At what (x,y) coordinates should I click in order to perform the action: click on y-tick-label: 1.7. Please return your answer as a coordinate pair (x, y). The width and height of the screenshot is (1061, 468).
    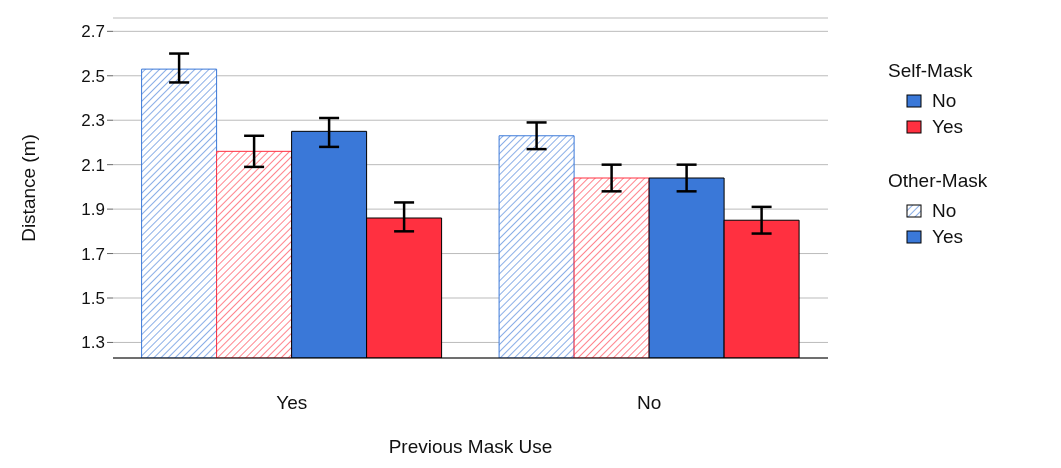
    Looking at the image, I should click on (93, 254).